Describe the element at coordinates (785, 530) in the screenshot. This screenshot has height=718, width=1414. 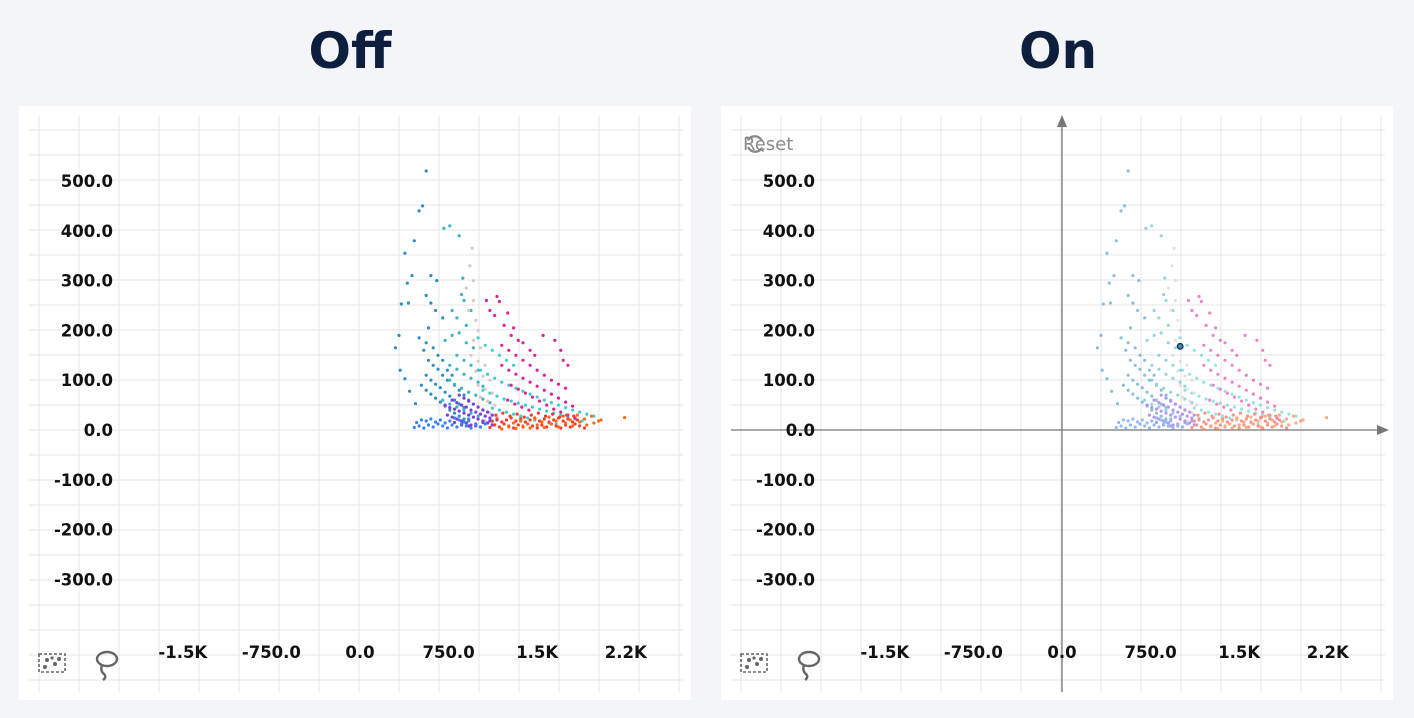
I see `y-tick-label: -200.0` at that location.